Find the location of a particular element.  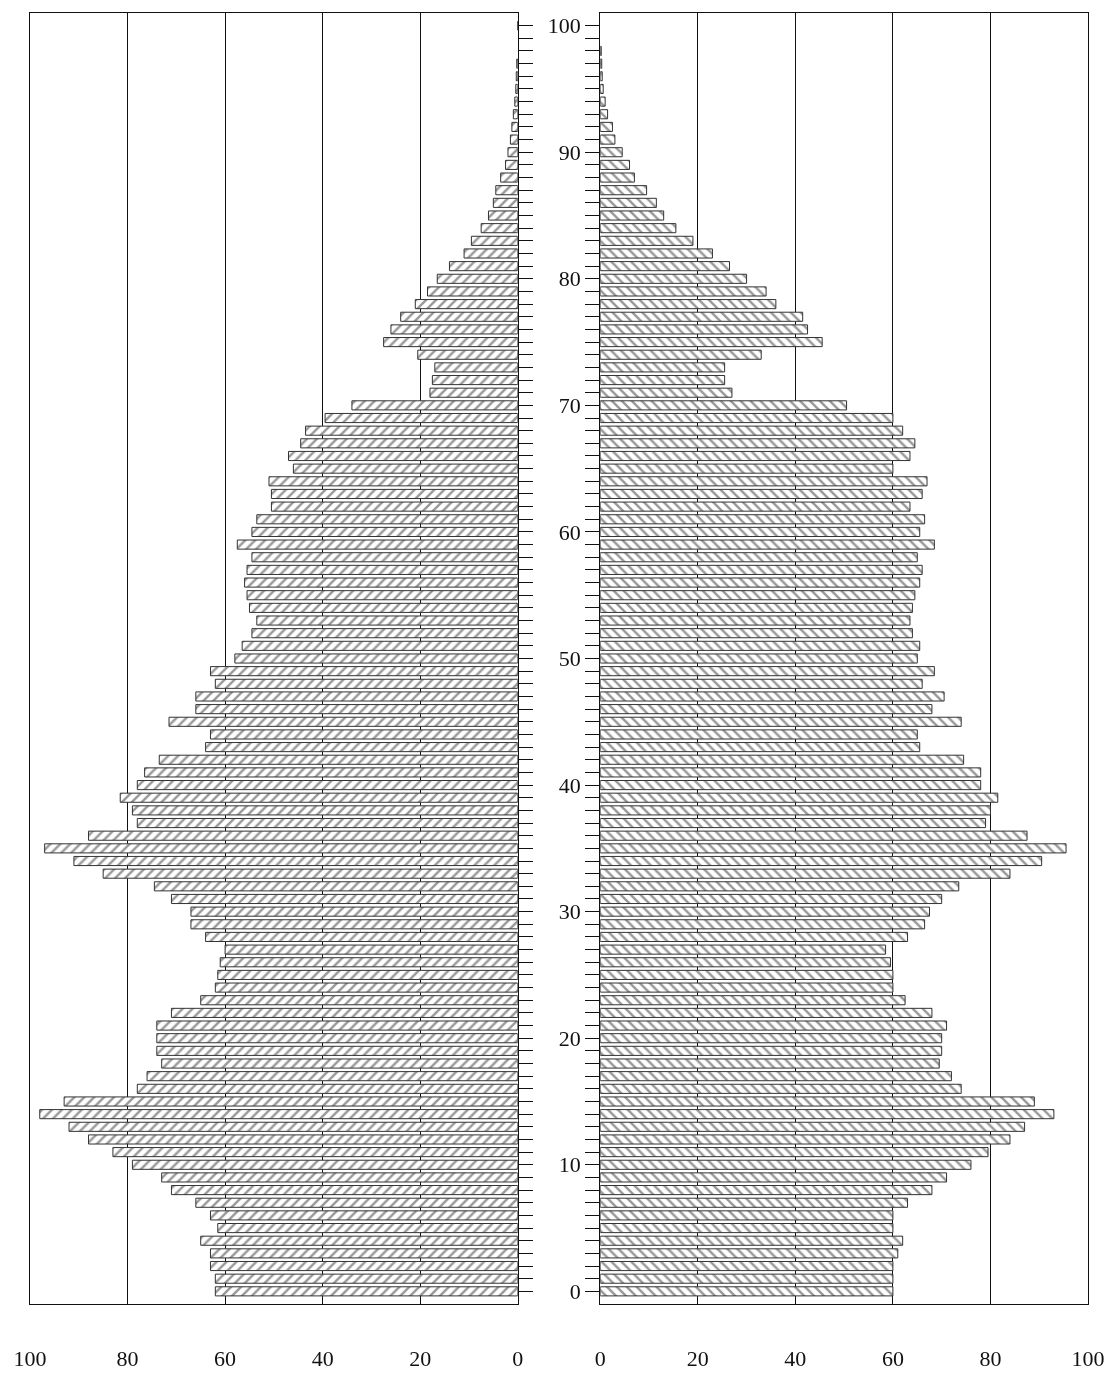

y-tick-label: 70 is located at coordinates (569, 406).